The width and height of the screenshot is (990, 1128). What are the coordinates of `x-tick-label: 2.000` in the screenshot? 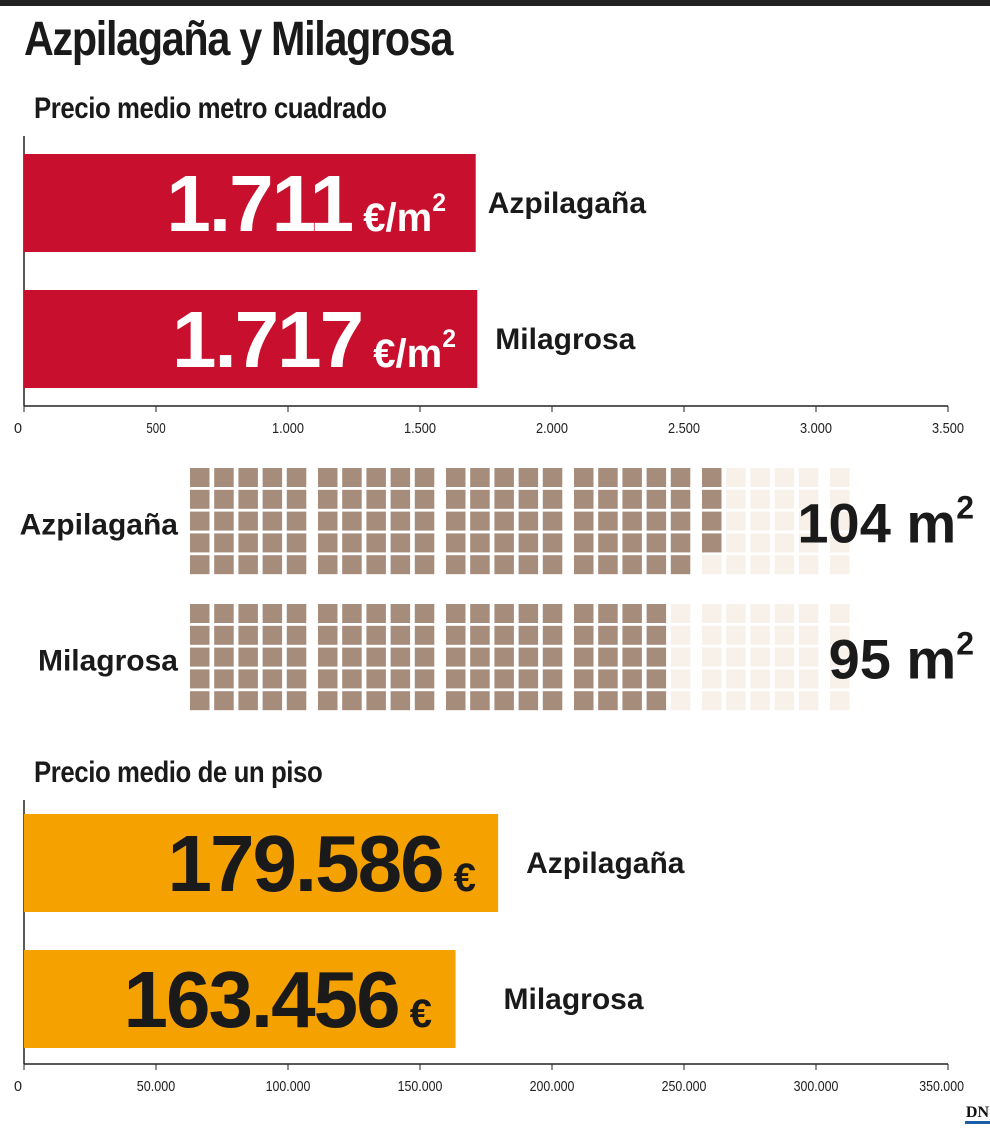 It's located at (552, 428).